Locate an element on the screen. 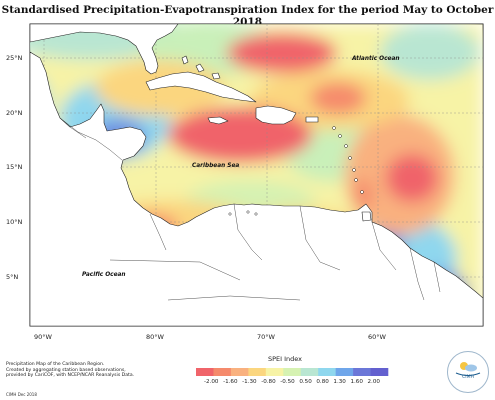  legend-tick: -2.00 is located at coordinates (211, 382).